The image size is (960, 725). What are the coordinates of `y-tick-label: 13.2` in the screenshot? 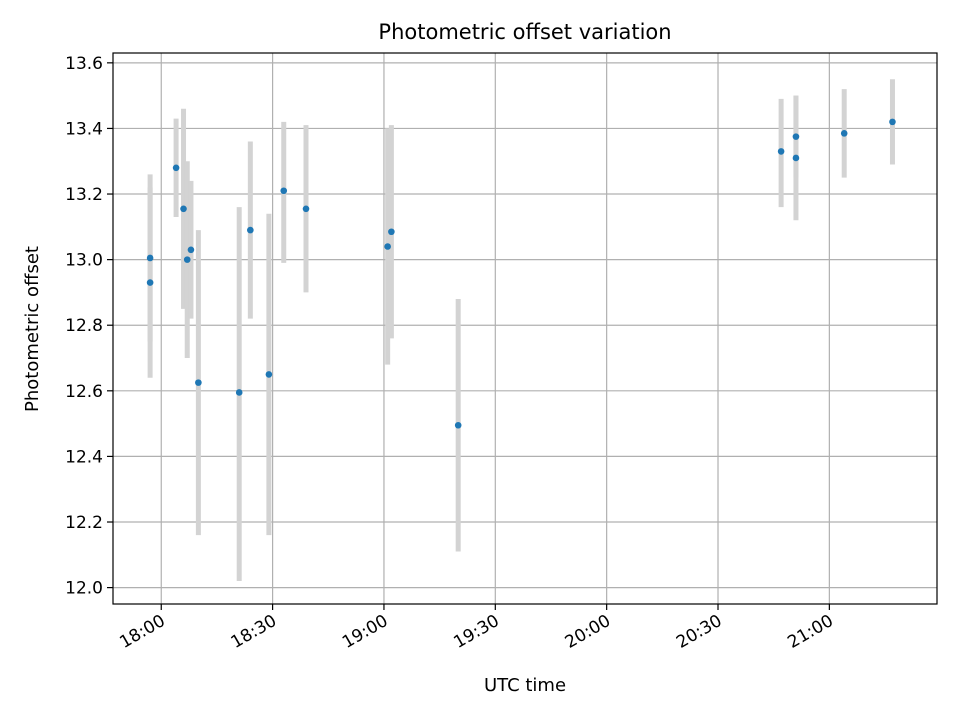 It's located at (84, 195).